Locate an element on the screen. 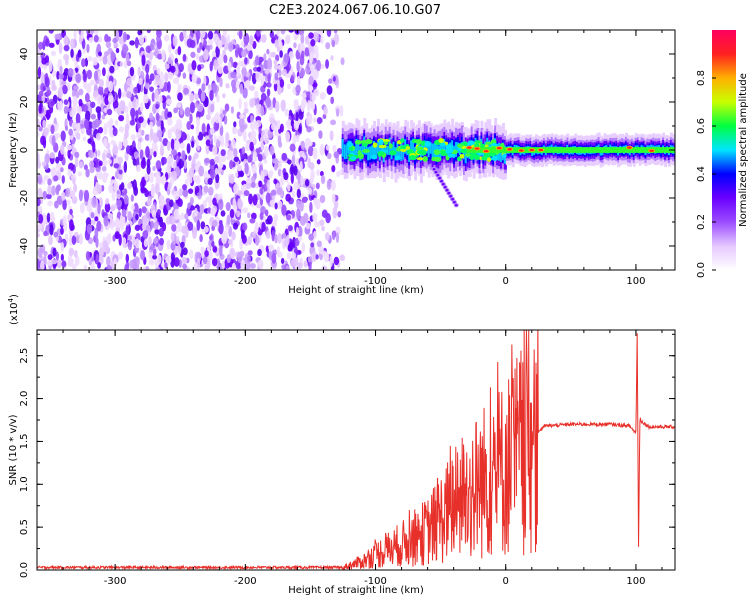 The height and width of the screenshot is (600, 750). fading-branch-core is located at coordinates (445, 187).